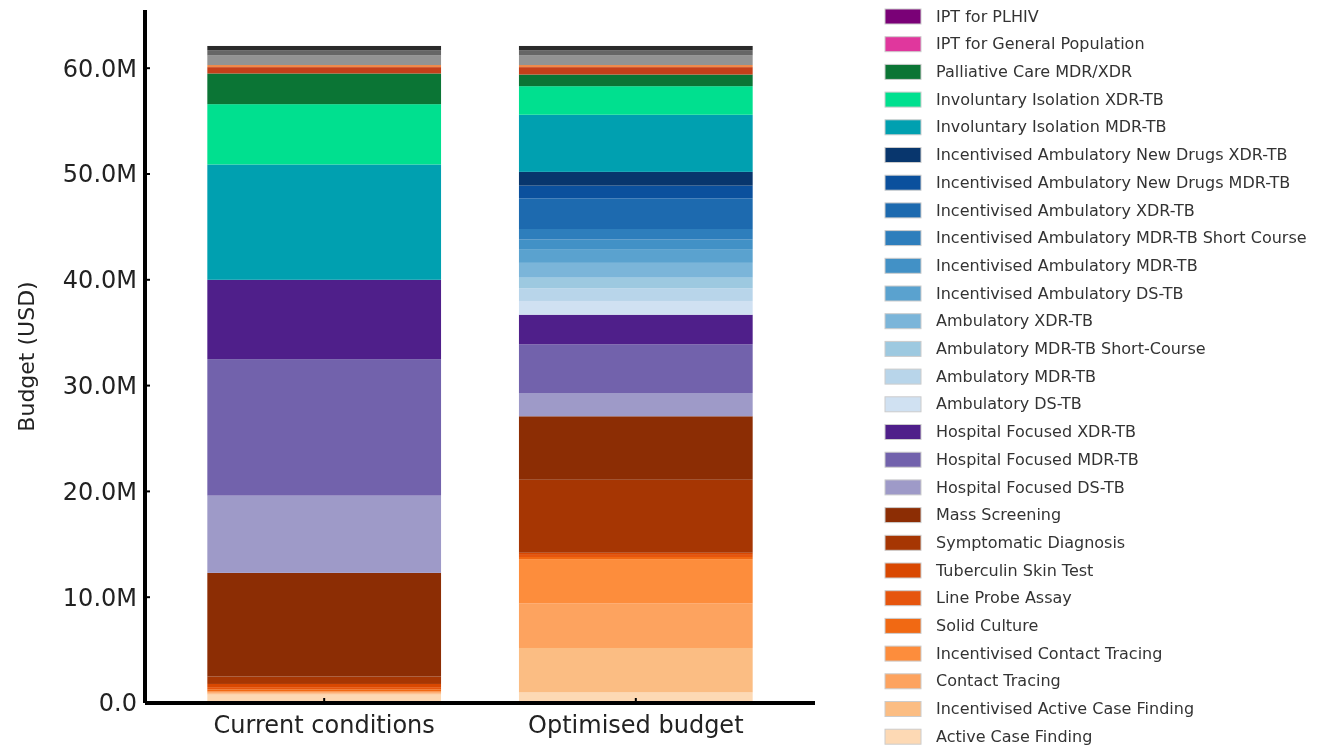 Image resolution: width=1342 pixels, height=745 pixels. What do you see at coordinates (1112, 155) in the screenshot?
I see `legend-label: Incentivised Ambulatory New Drugs XDR-TB` at bounding box center [1112, 155].